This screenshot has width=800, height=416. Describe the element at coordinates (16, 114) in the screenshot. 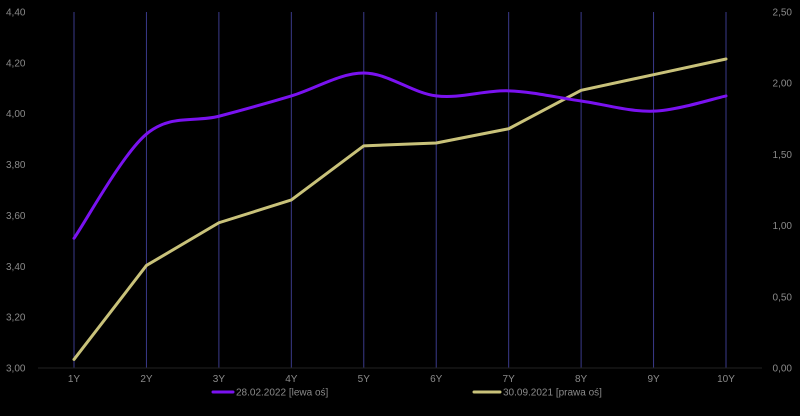

I see `left-tick-label: 4,00` at that location.